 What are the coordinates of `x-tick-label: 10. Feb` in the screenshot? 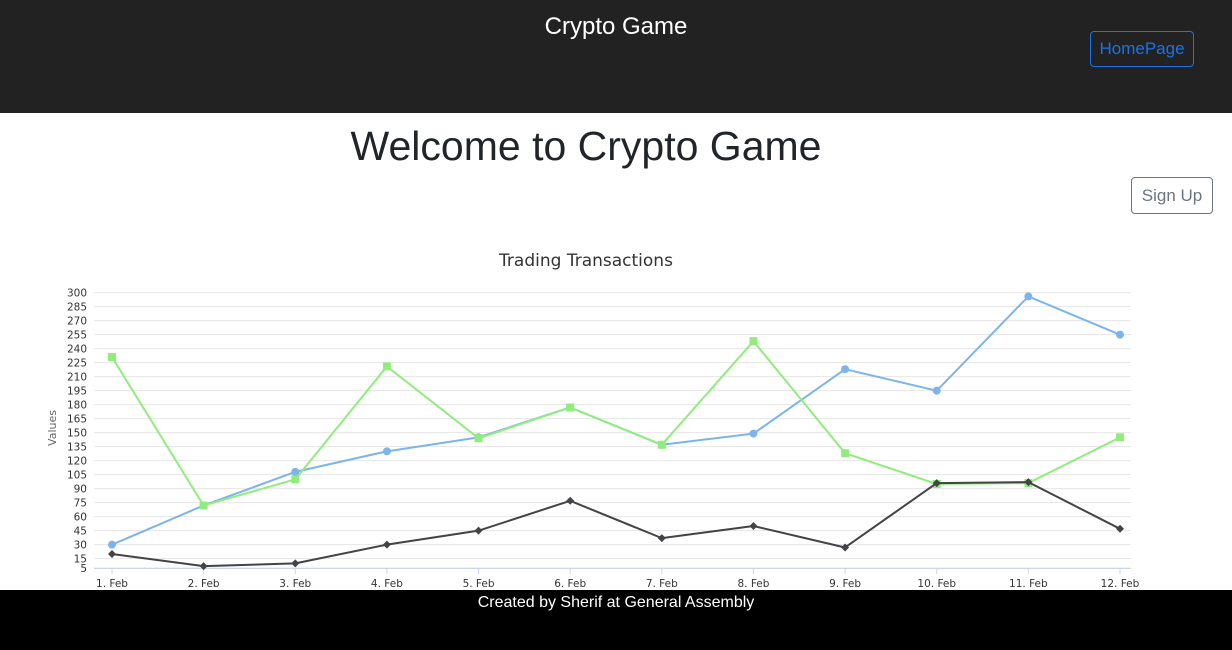 It's located at (936, 584).